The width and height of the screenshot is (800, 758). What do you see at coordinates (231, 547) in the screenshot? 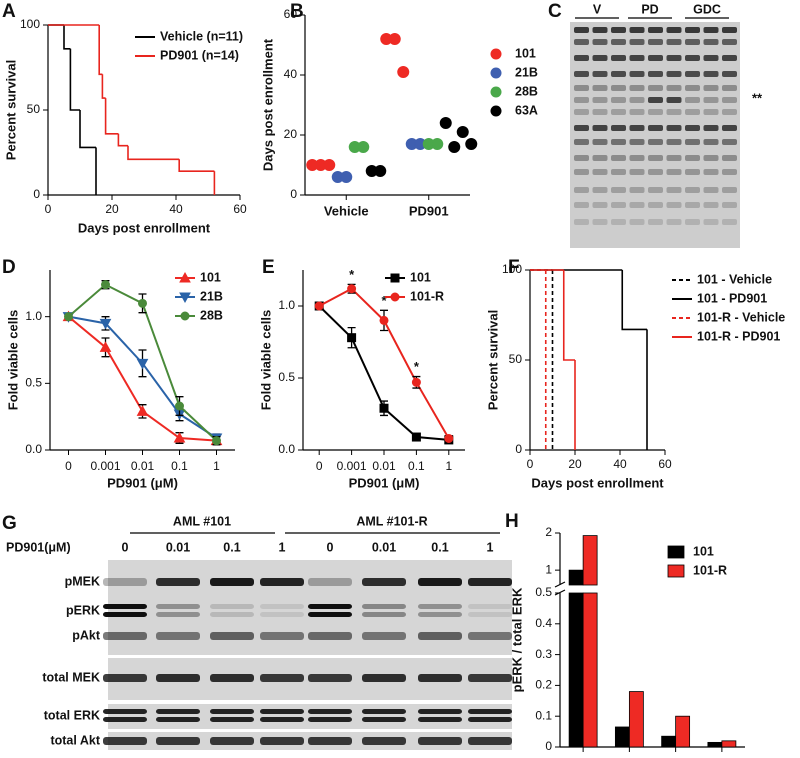
I see `dose: 0.1` at bounding box center [231, 547].